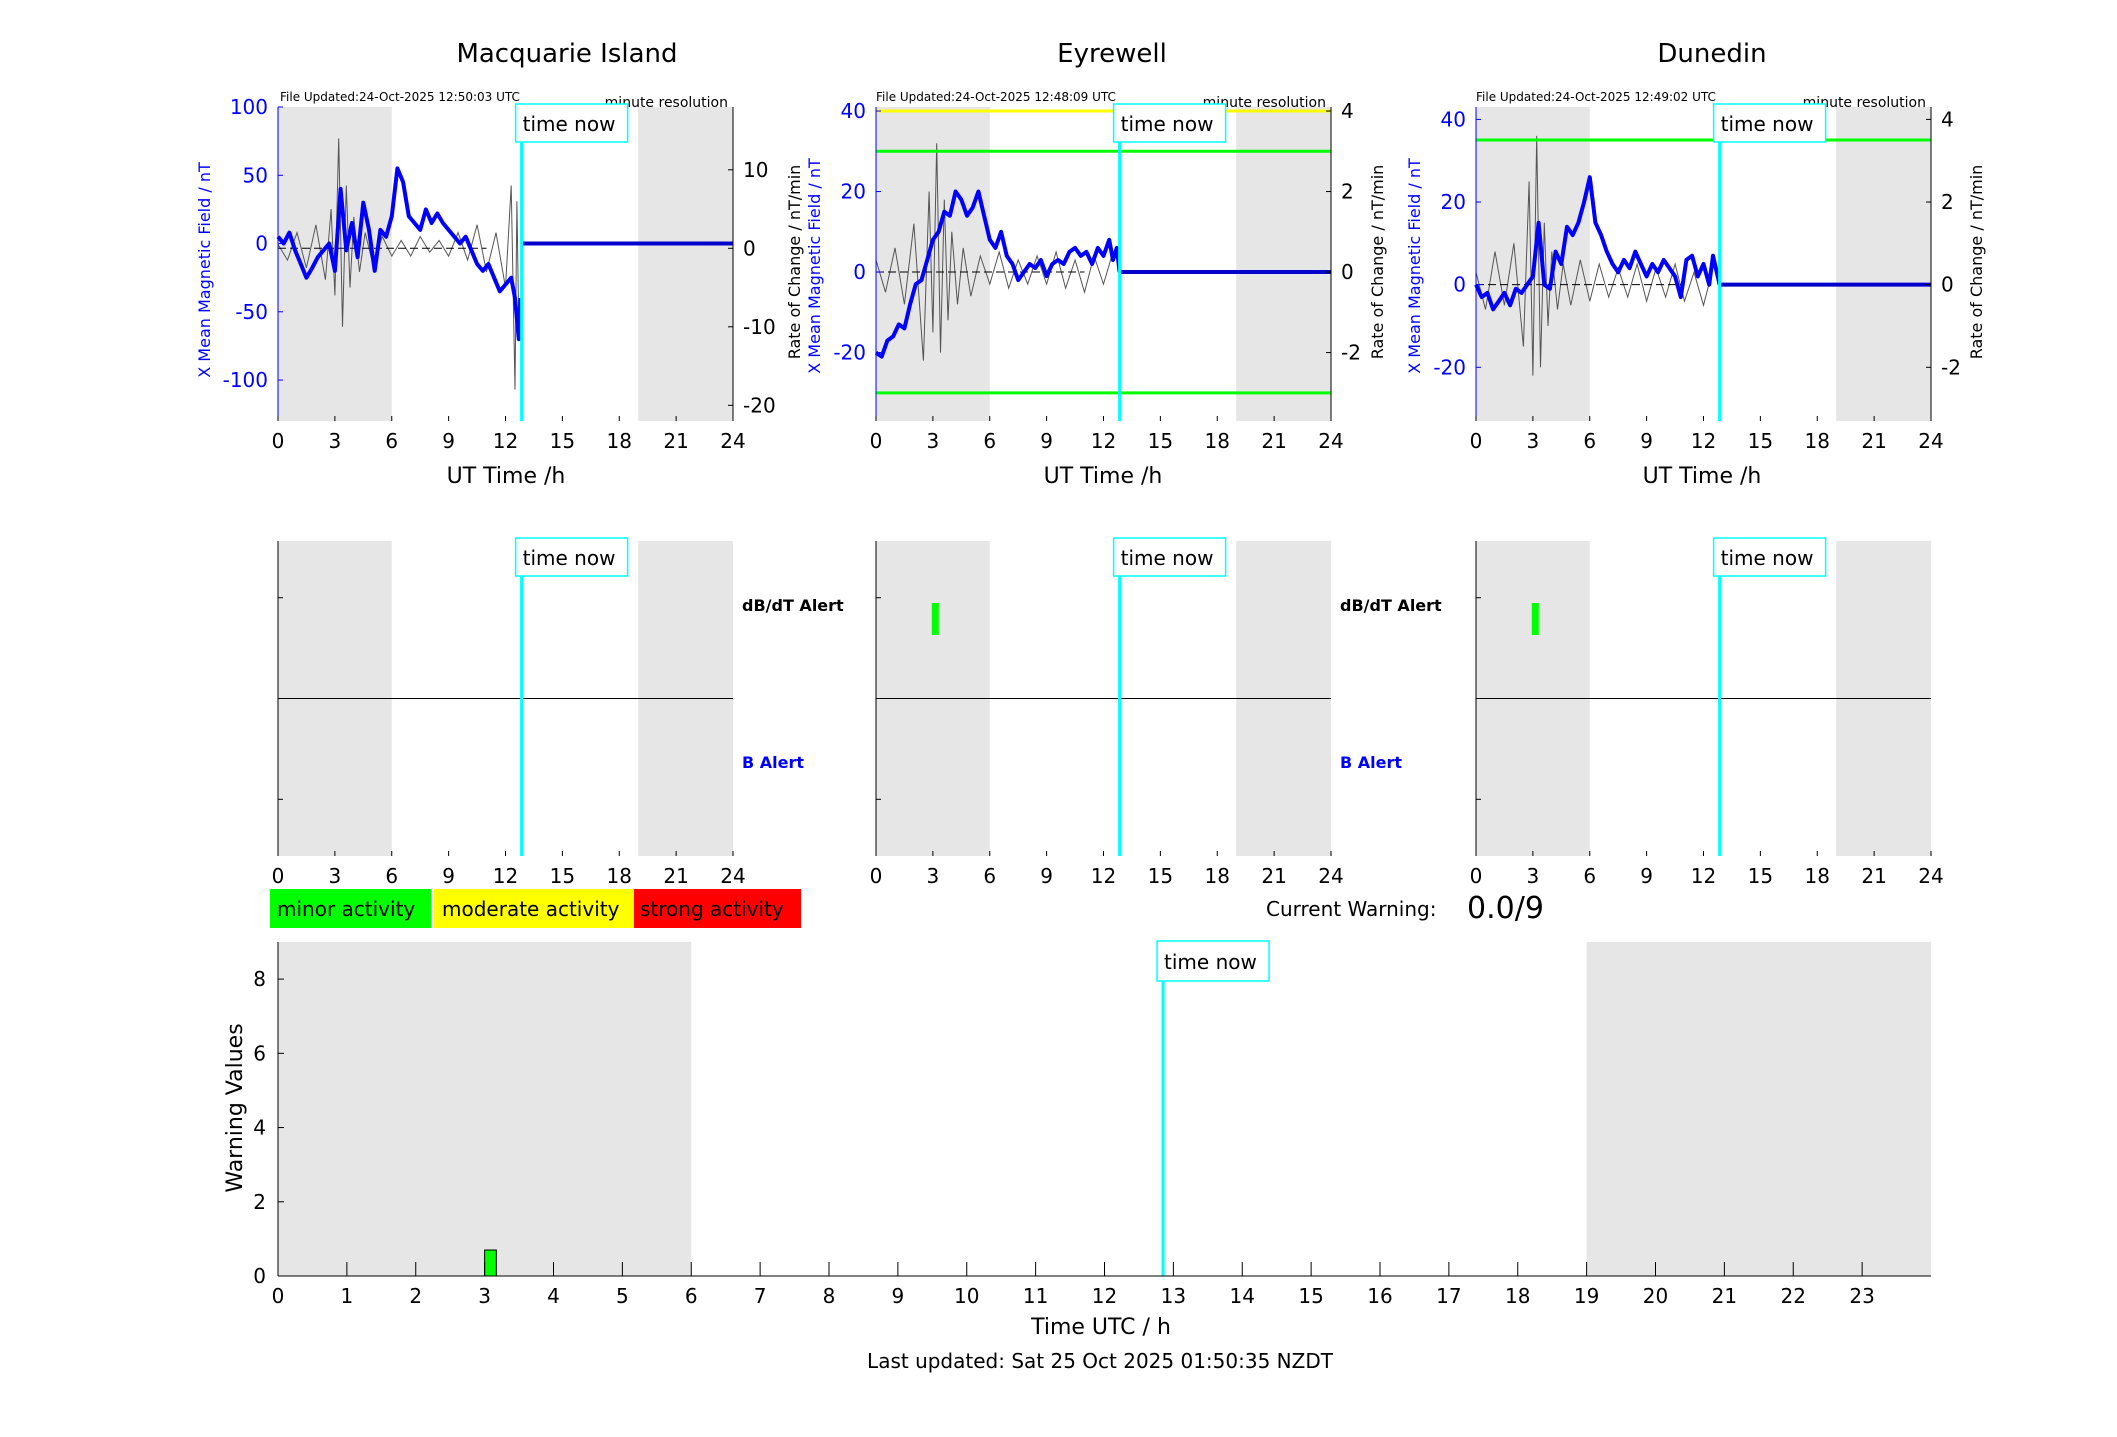  Describe the element at coordinates (251, 312) in the screenshot. I see `y-tick-label: -50` at that location.